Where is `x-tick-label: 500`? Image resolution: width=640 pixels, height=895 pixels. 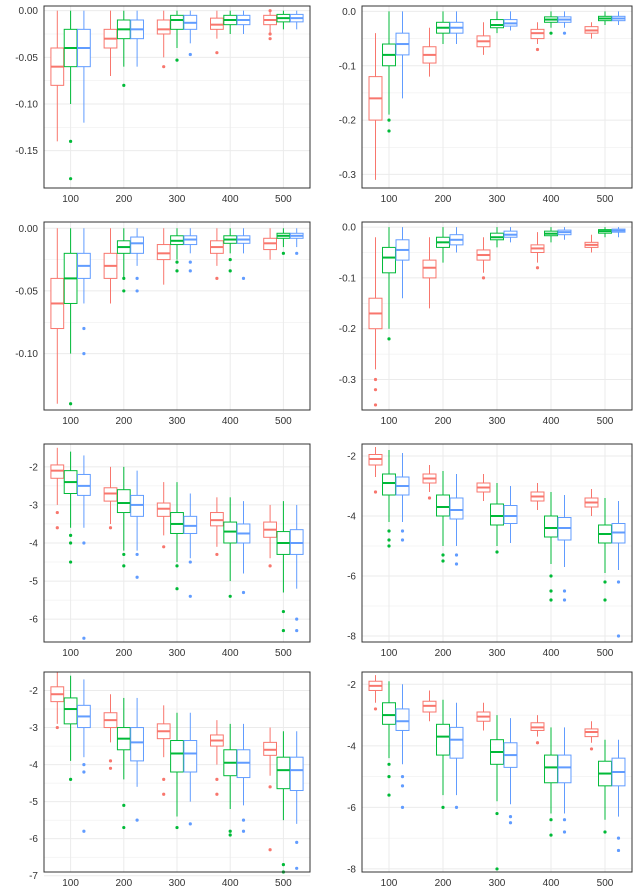 x-tick-label: 500 is located at coordinates (283, 653).